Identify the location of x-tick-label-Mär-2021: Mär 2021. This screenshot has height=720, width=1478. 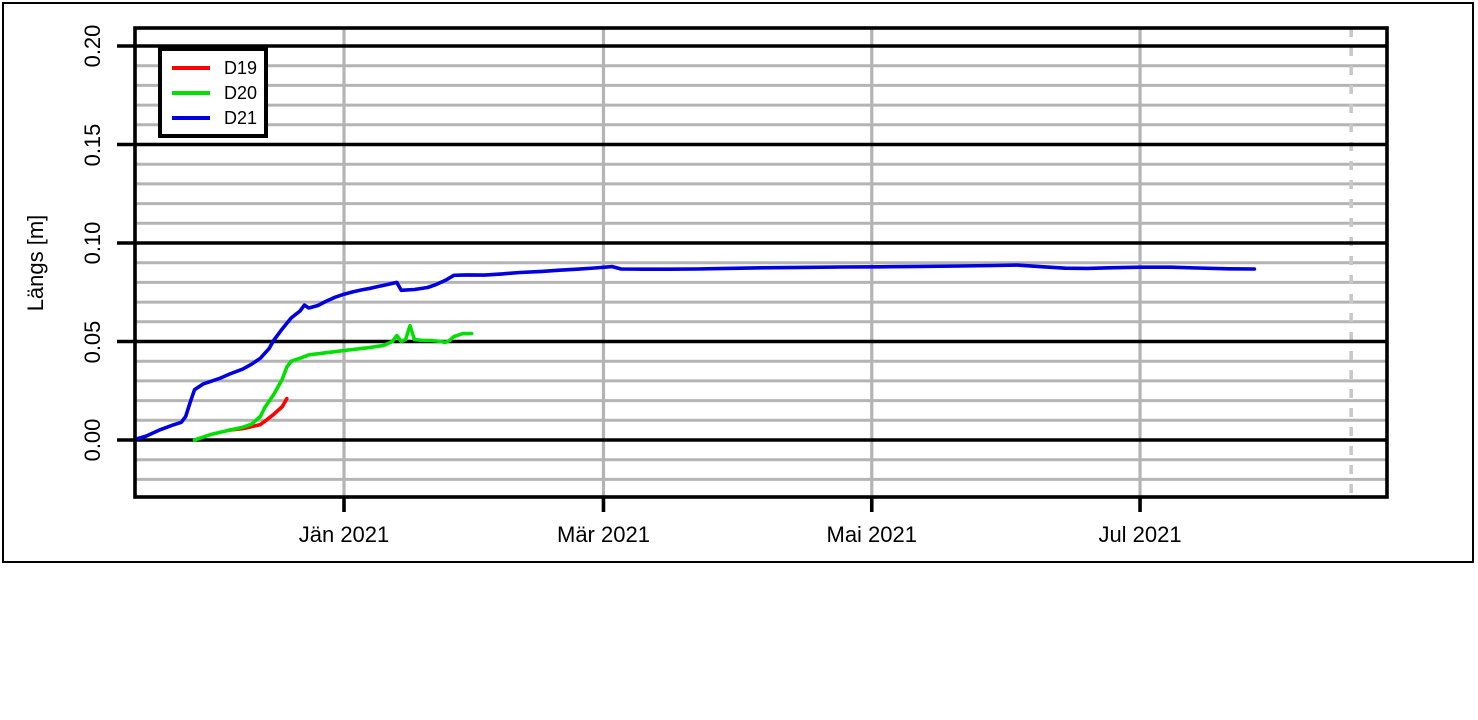
(603, 534).